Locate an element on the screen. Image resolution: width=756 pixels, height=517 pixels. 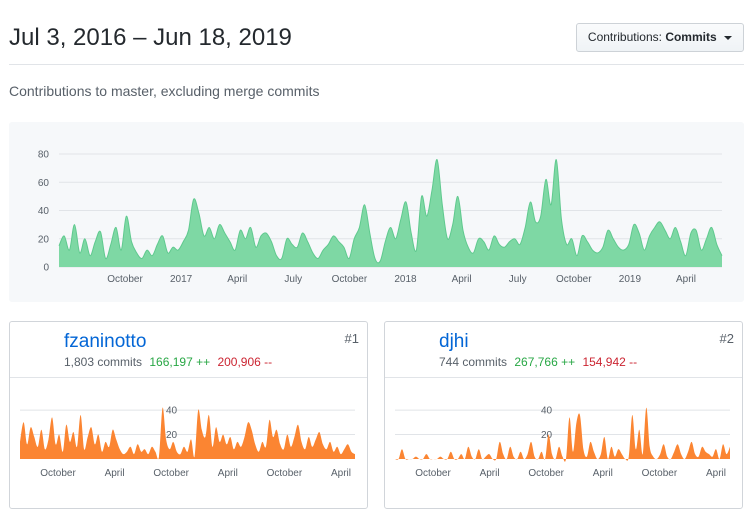
y-tick-label: 0 is located at coordinates (46, 268).